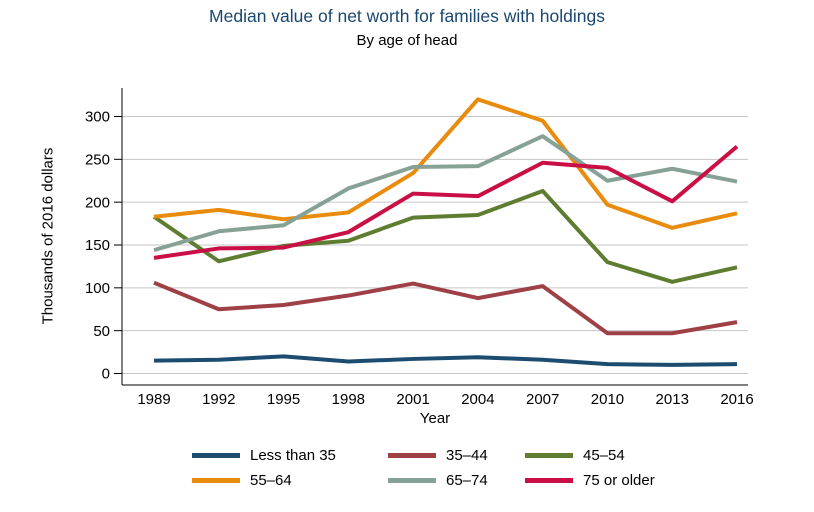 This screenshot has height=512, width=814. I want to click on y-tick-label: 150, so click(97, 245).